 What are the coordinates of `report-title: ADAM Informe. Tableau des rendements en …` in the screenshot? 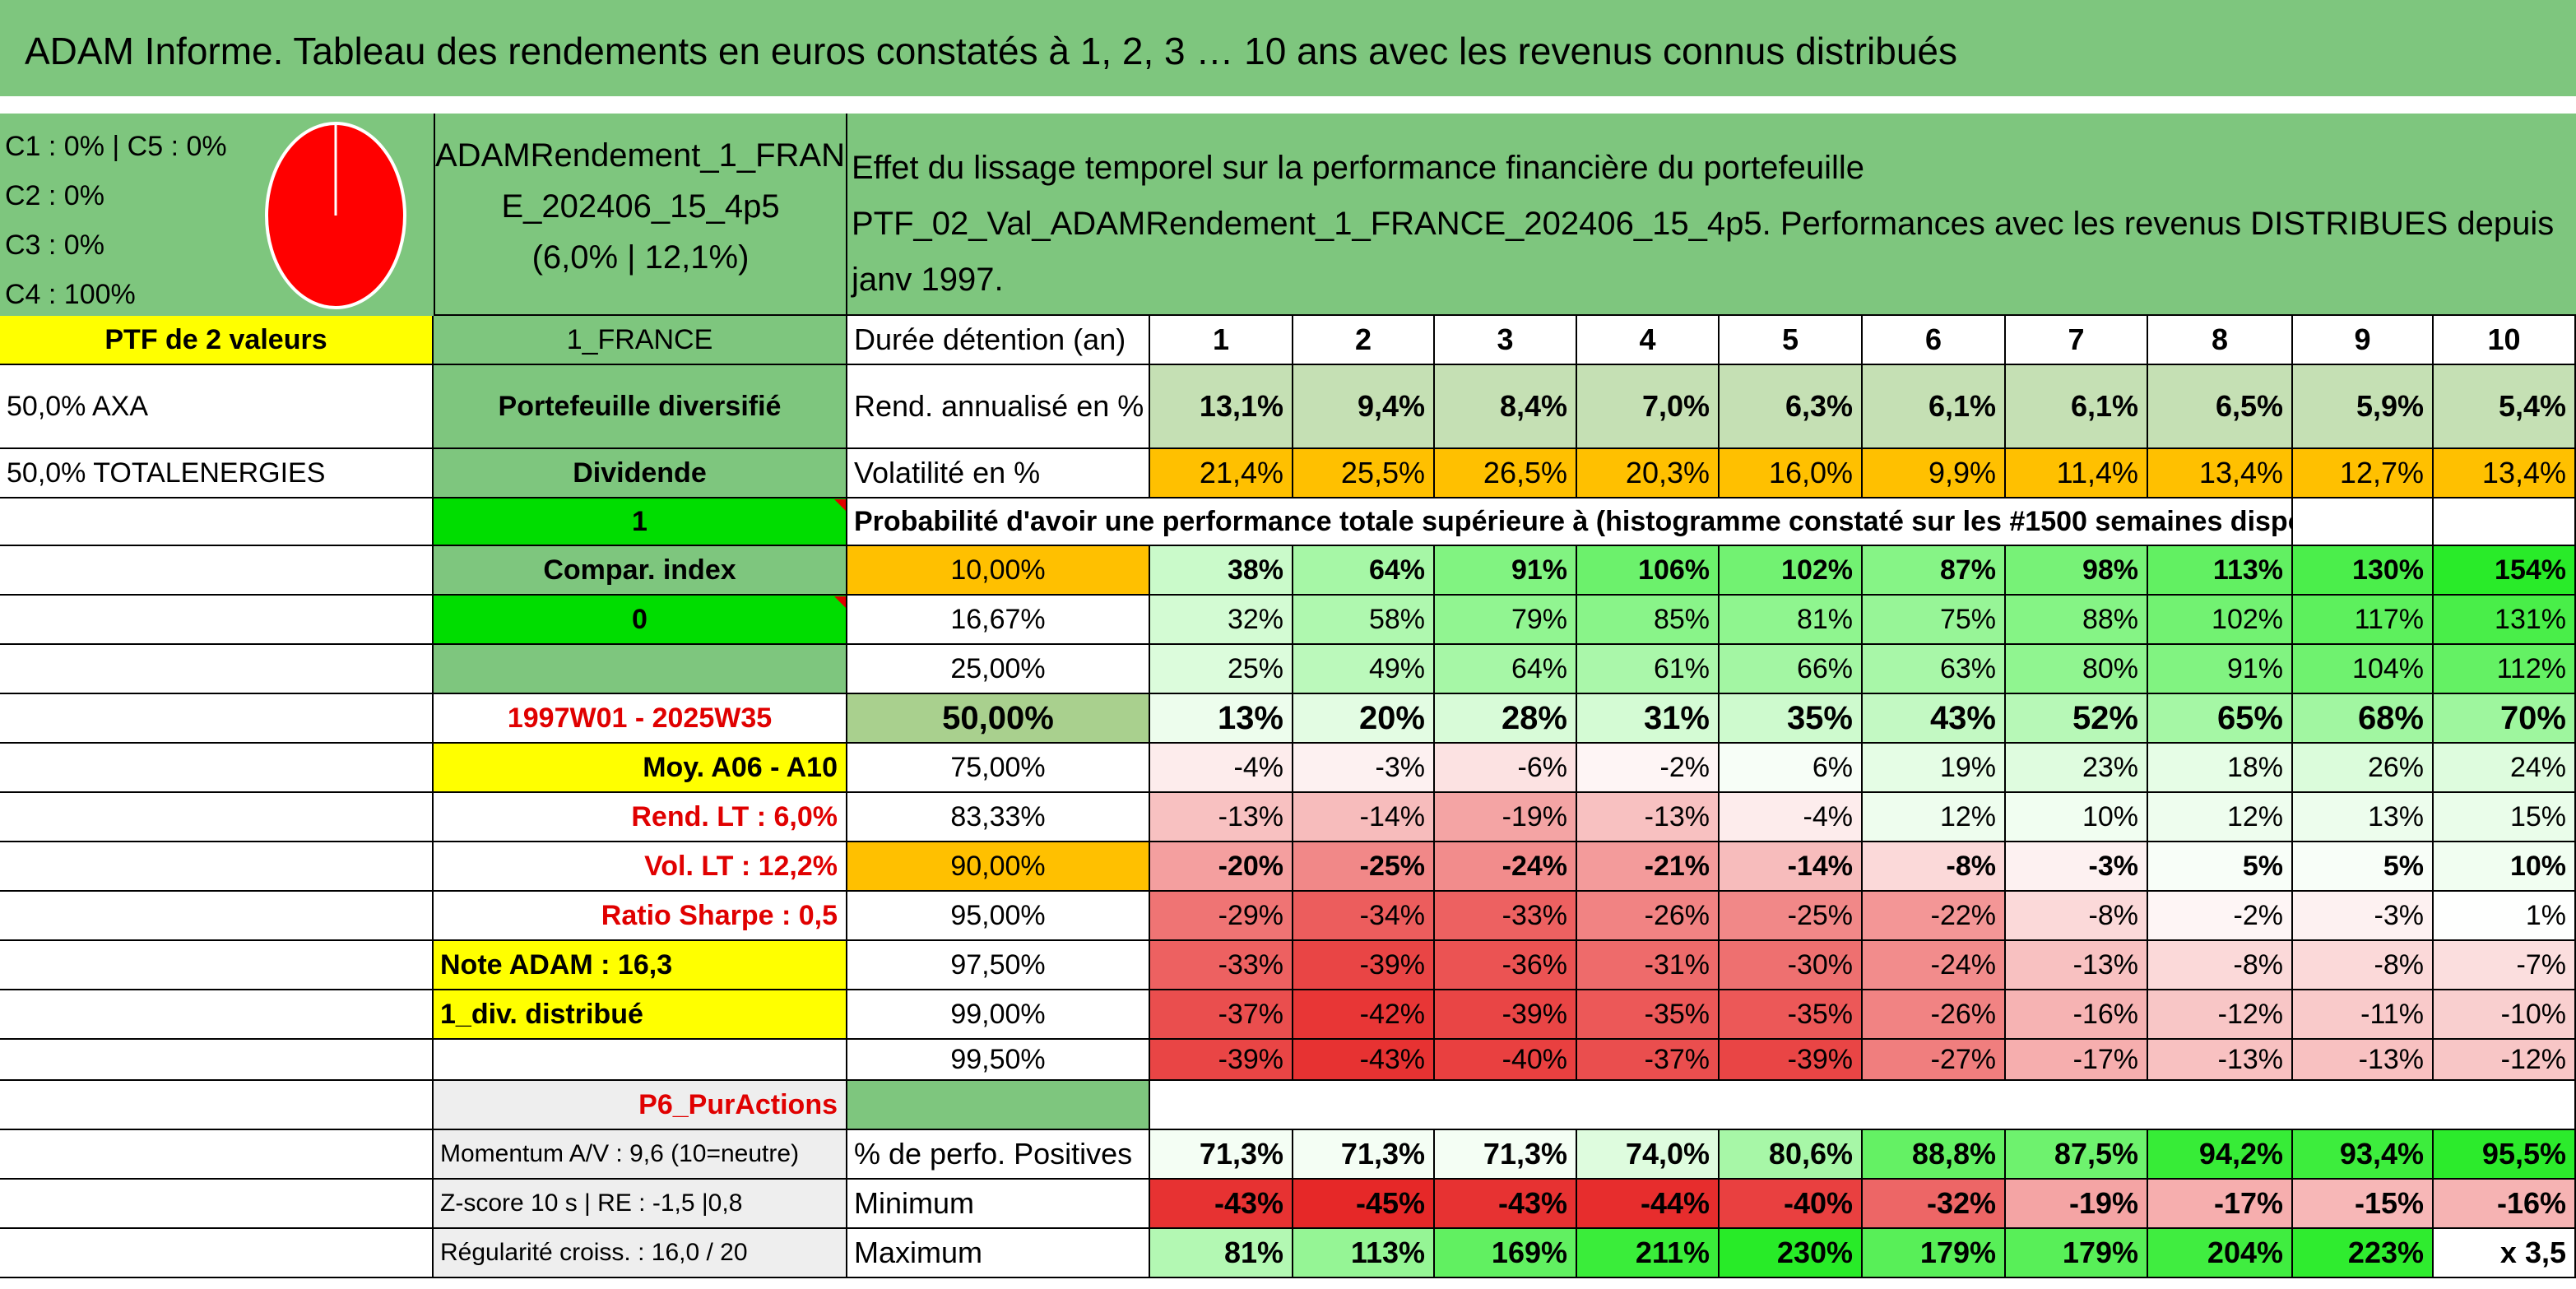 It's located at (1288, 49).